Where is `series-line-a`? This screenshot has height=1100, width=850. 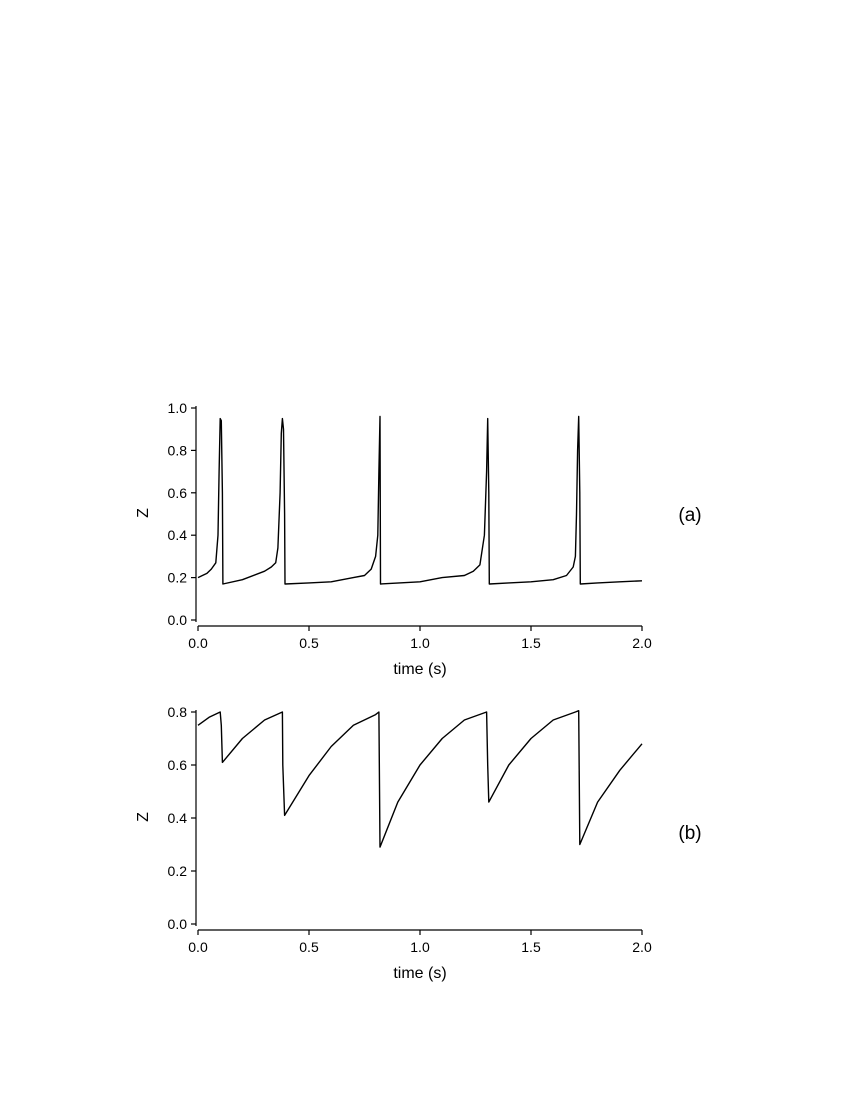 series-line-a is located at coordinates (420, 500).